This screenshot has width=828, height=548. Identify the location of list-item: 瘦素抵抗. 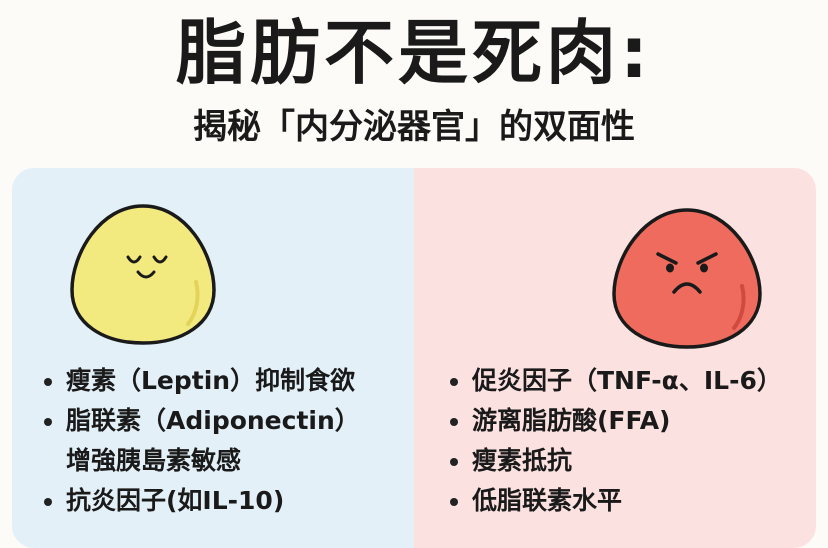
(616, 461).